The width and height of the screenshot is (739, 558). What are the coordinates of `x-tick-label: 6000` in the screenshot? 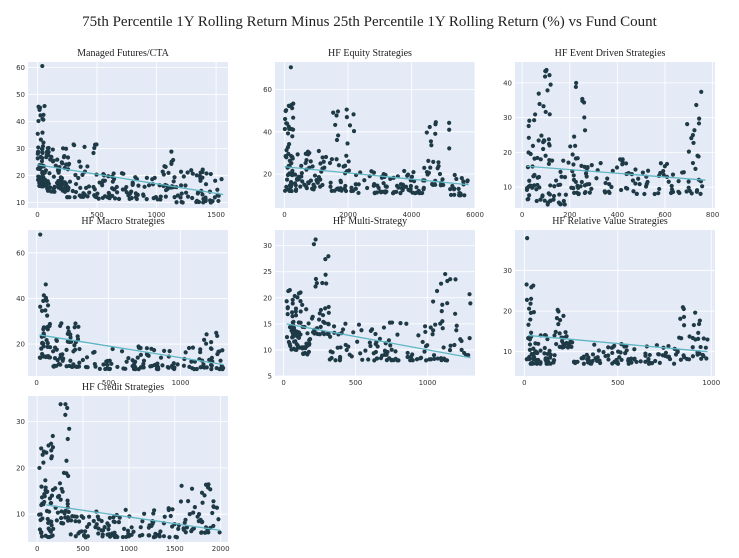 It's located at (475, 215).